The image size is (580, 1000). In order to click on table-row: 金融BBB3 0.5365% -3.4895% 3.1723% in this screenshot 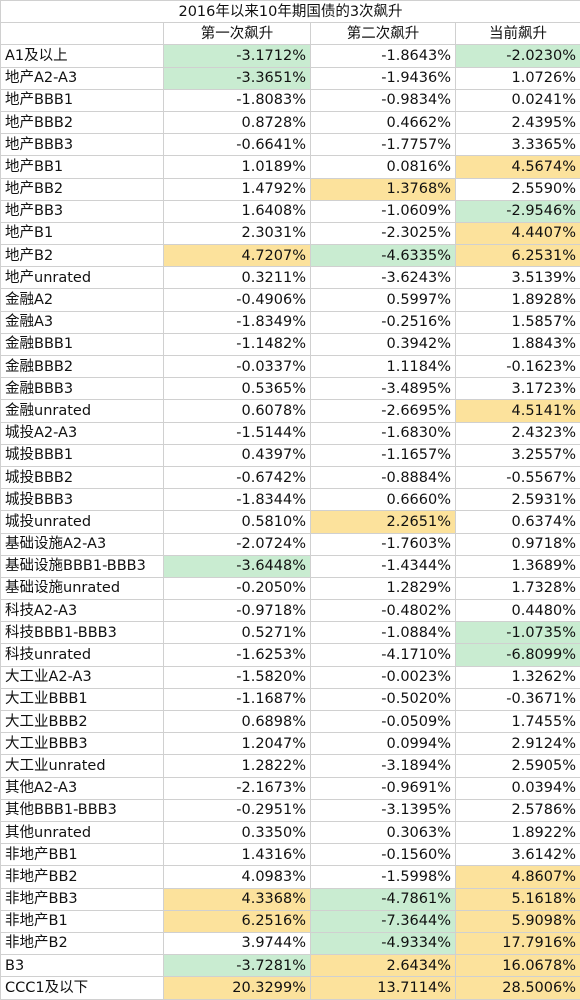, I will do `click(290, 389)`.